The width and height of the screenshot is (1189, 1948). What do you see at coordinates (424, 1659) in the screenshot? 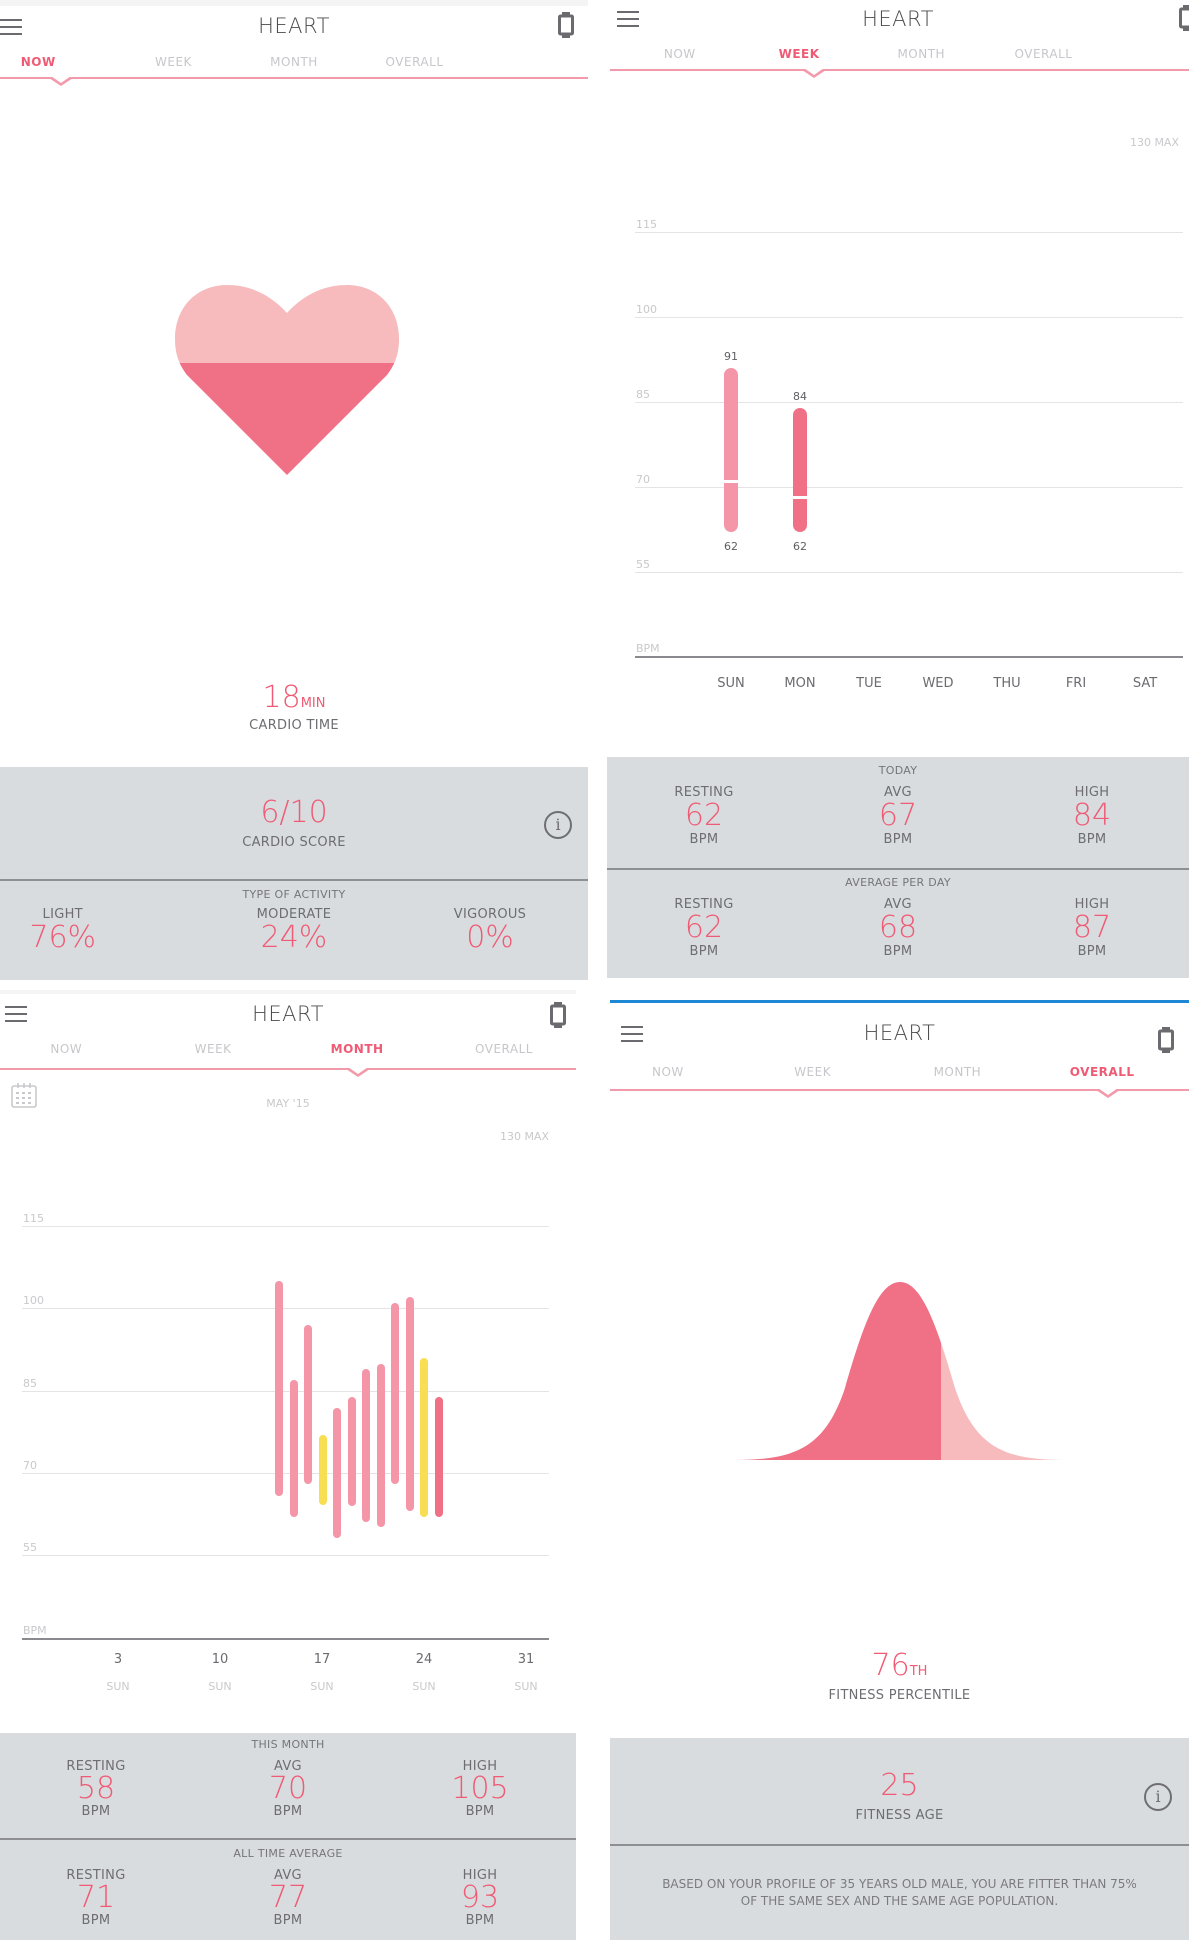
I see `x-axis-date: 24` at bounding box center [424, 1659].